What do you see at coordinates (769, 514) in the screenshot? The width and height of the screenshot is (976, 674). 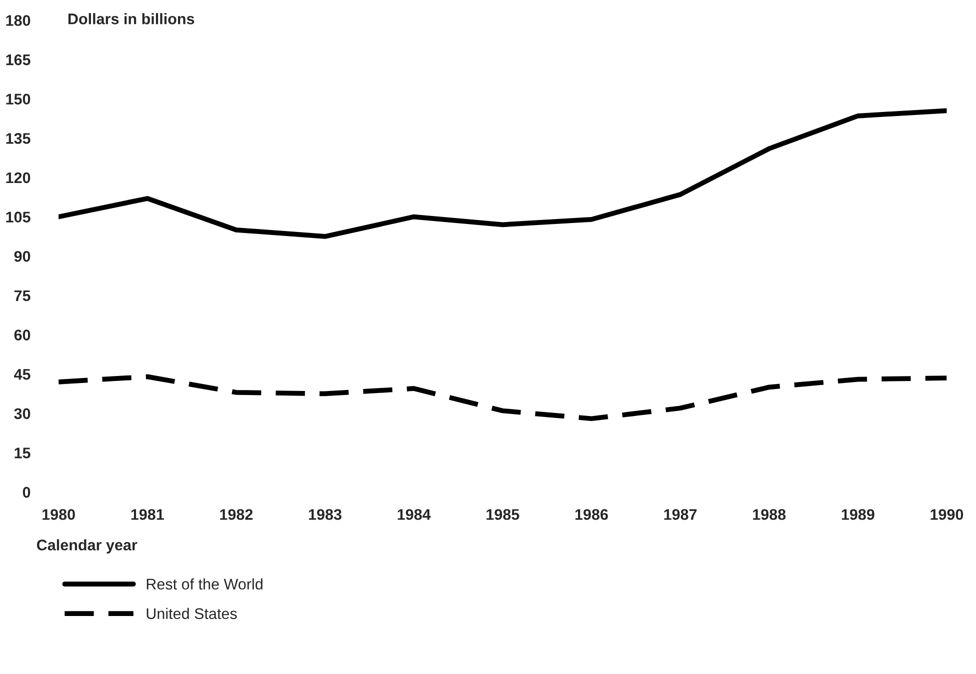 I see `x-tick-label: 1988` at bounding box center [769, 514].